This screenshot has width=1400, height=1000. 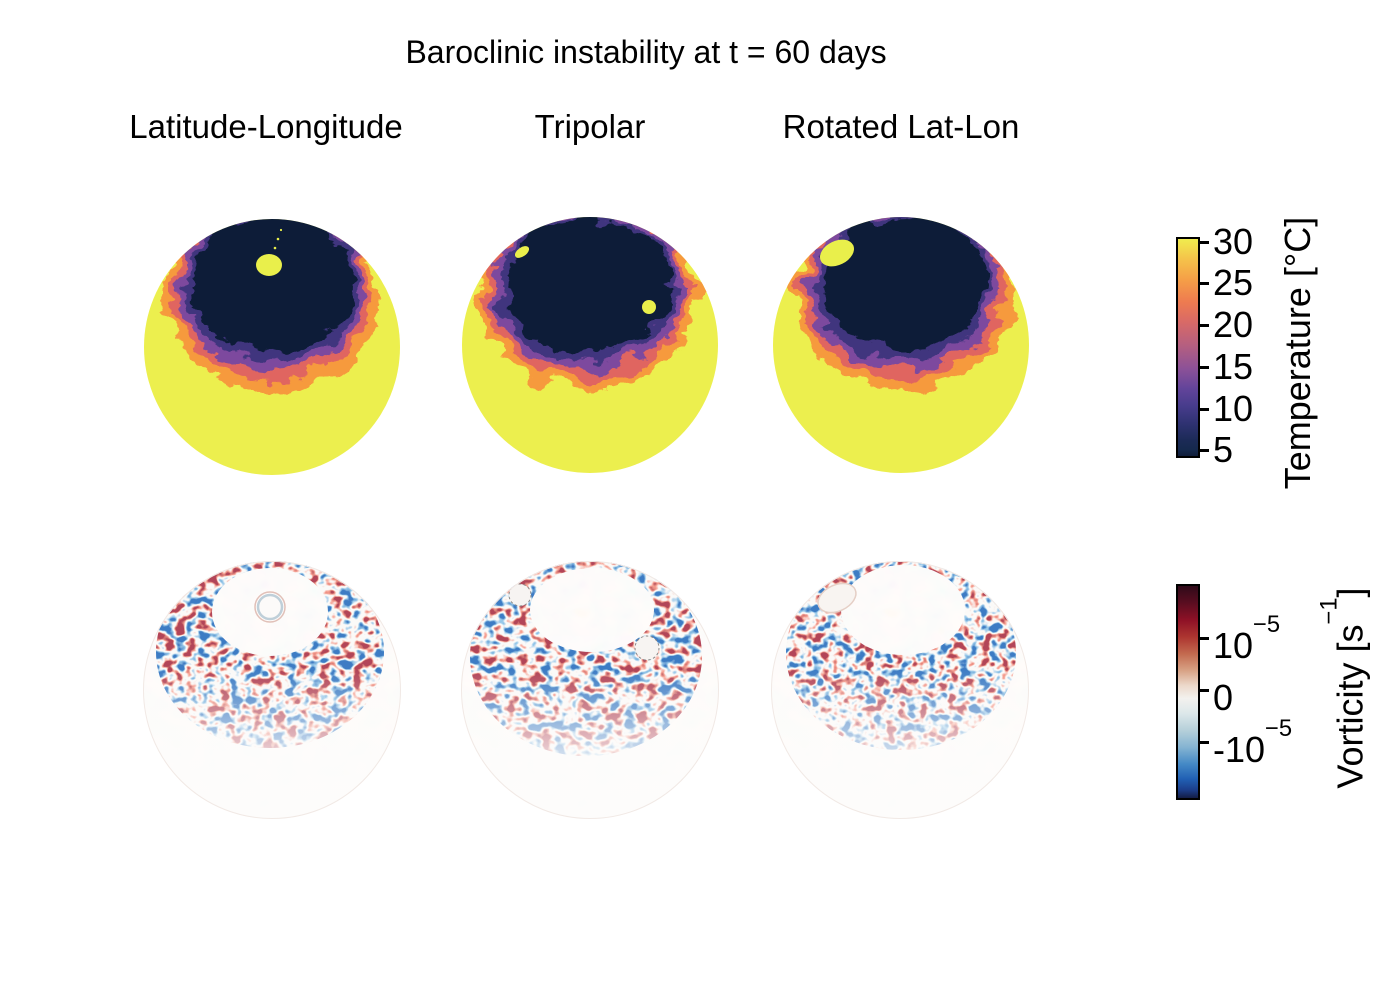 I want to click on tick-base: 10, so click(x=1233, y=645).